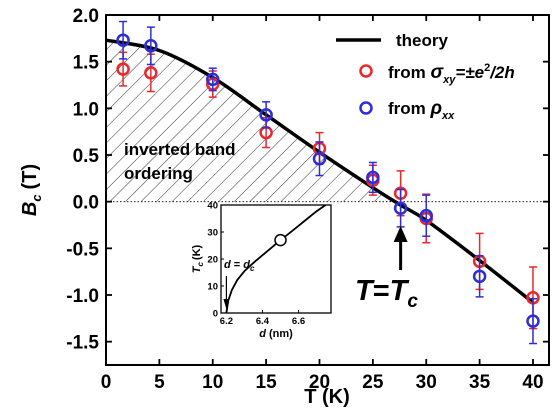 The width and height of the screenshot is (556, 413). Describe the element at coordinates (267, 382) in the screenshot. I see `x-tick-label: 15` at that location.